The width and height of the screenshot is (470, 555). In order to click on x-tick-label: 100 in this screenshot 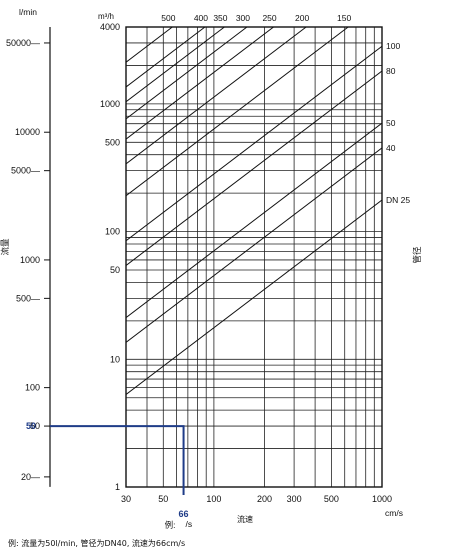, I will do `click(213, 499)`.